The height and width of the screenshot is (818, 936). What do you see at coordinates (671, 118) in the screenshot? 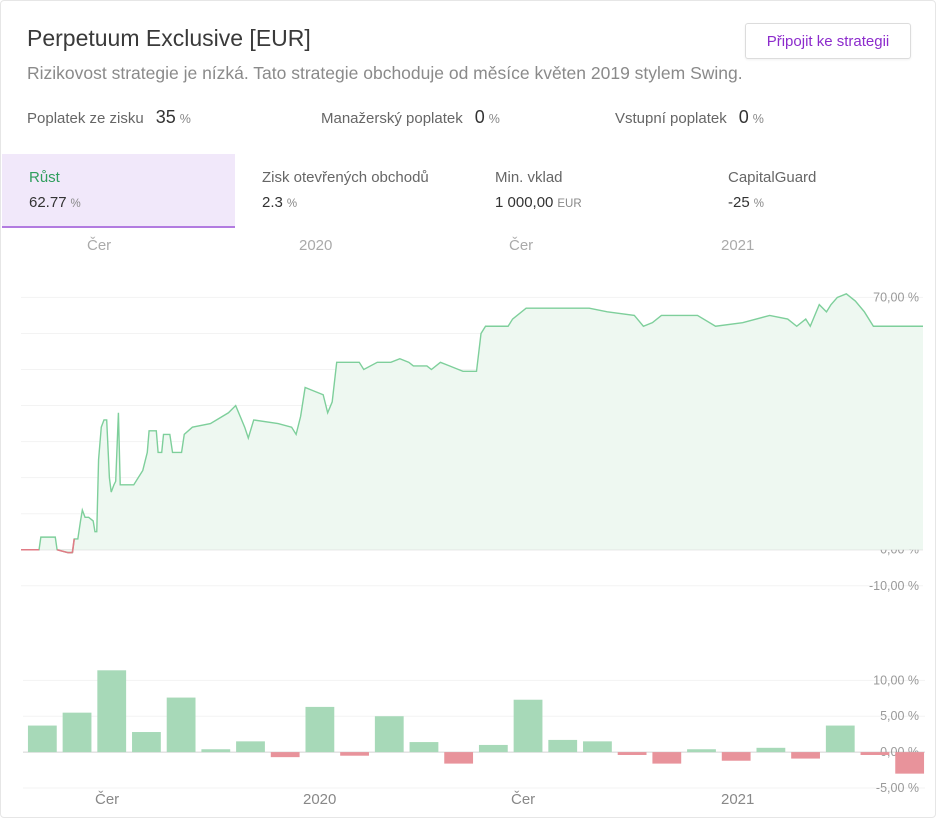
I see `fee-label: Vstupní poplatek` at bounding box center [671, 118].